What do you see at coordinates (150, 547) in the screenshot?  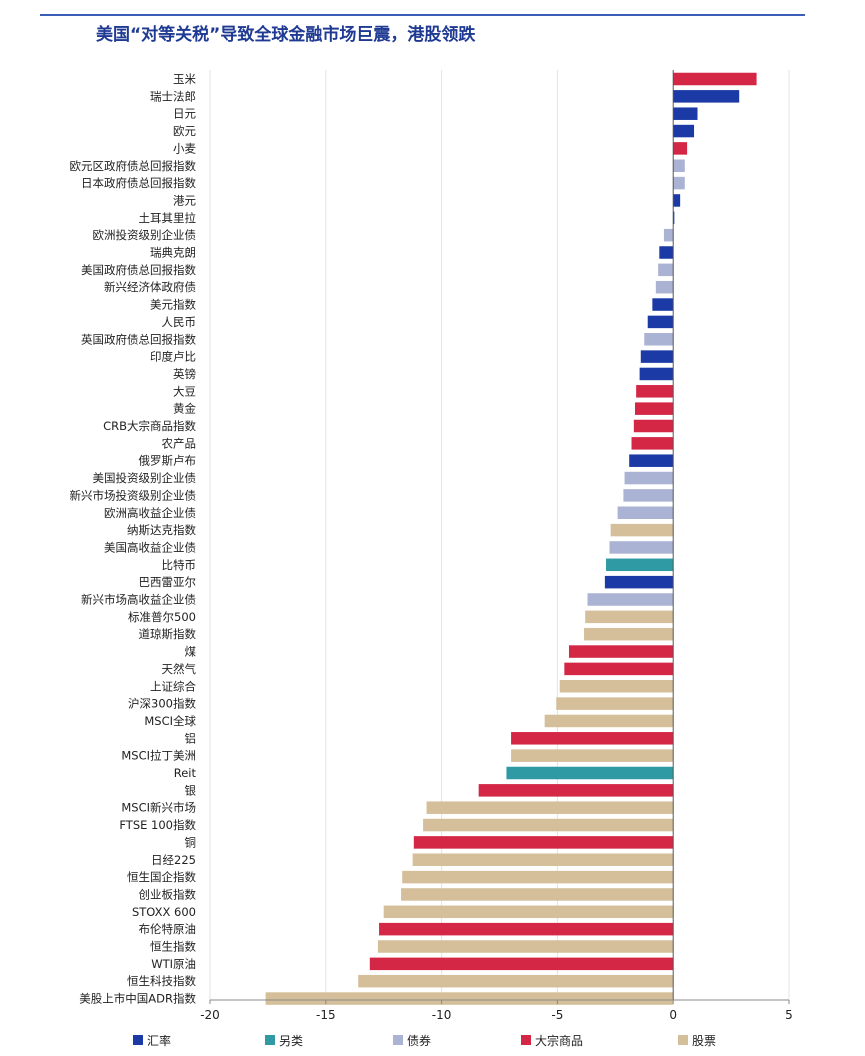 I see `category-label: 美国高收益企业债` at bounding box center [150, 547].